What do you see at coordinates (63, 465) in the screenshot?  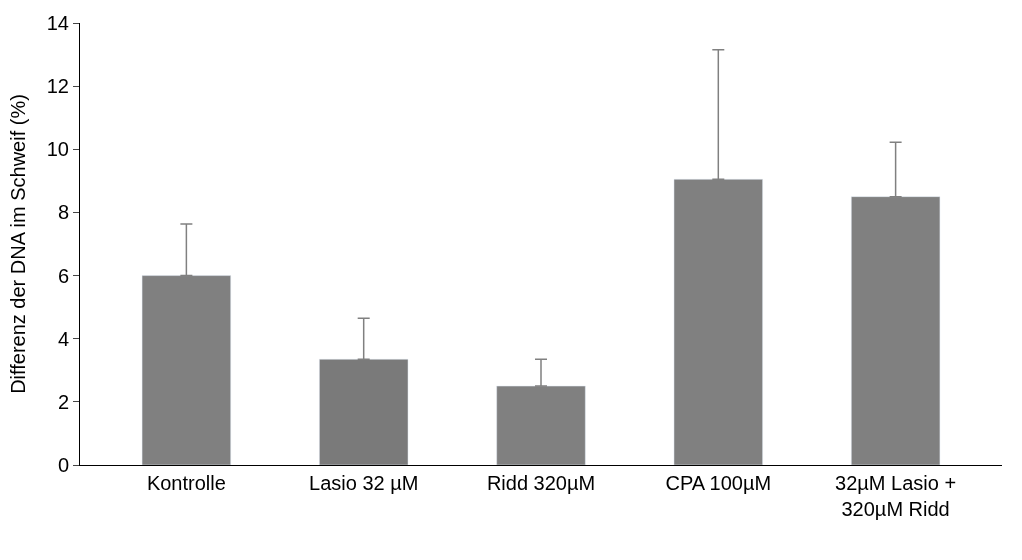 I see `y-tick-label: 0` at bounding box center [63, 465].